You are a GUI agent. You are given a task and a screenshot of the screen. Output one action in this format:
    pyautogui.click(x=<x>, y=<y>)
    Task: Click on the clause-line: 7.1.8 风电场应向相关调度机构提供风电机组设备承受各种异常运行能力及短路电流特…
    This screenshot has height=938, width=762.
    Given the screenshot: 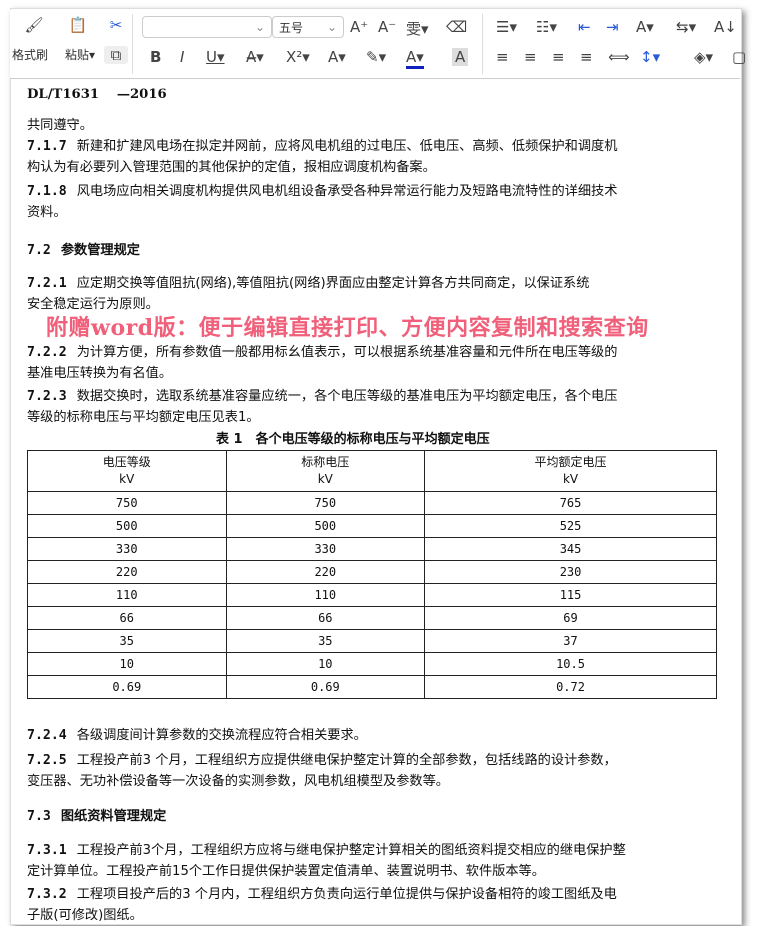 What is the action you would take?
    pyautogui.click(x=322, y=191)
    